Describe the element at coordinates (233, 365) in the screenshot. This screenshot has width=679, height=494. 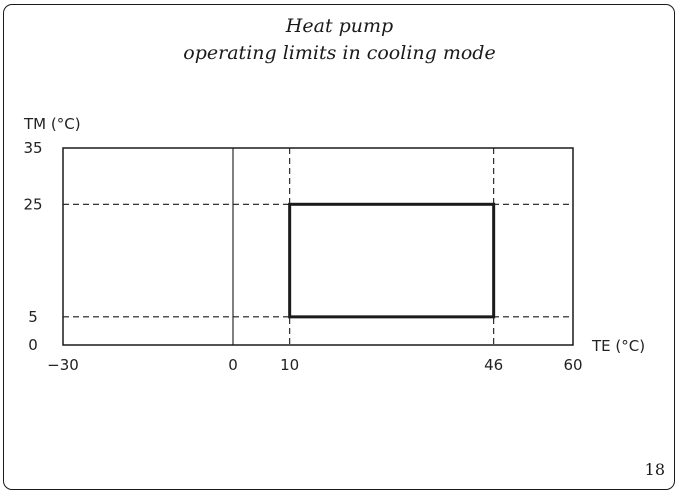
I see `x-tick-label-0: 0` at that location.